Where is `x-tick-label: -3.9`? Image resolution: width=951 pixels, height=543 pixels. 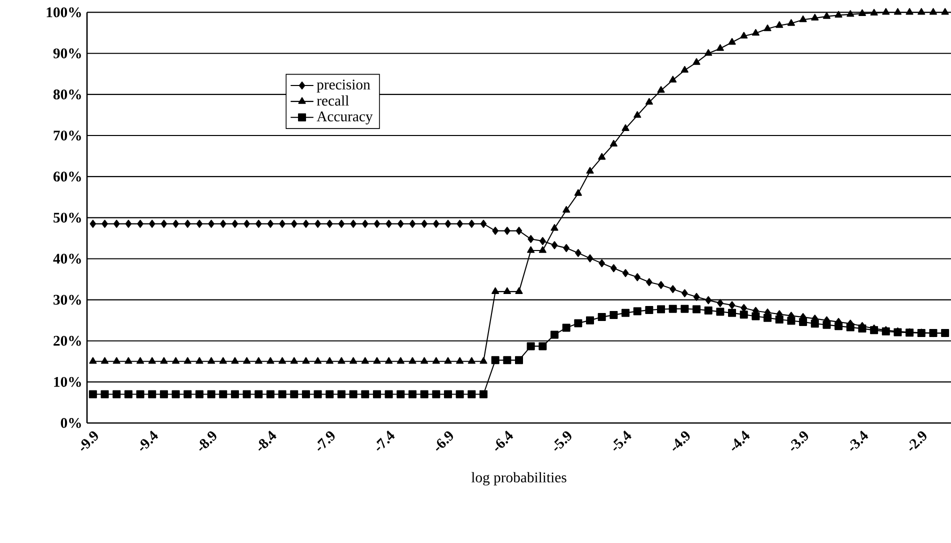
x-tick-label: -3.9 is located at coordinates (799, 441).